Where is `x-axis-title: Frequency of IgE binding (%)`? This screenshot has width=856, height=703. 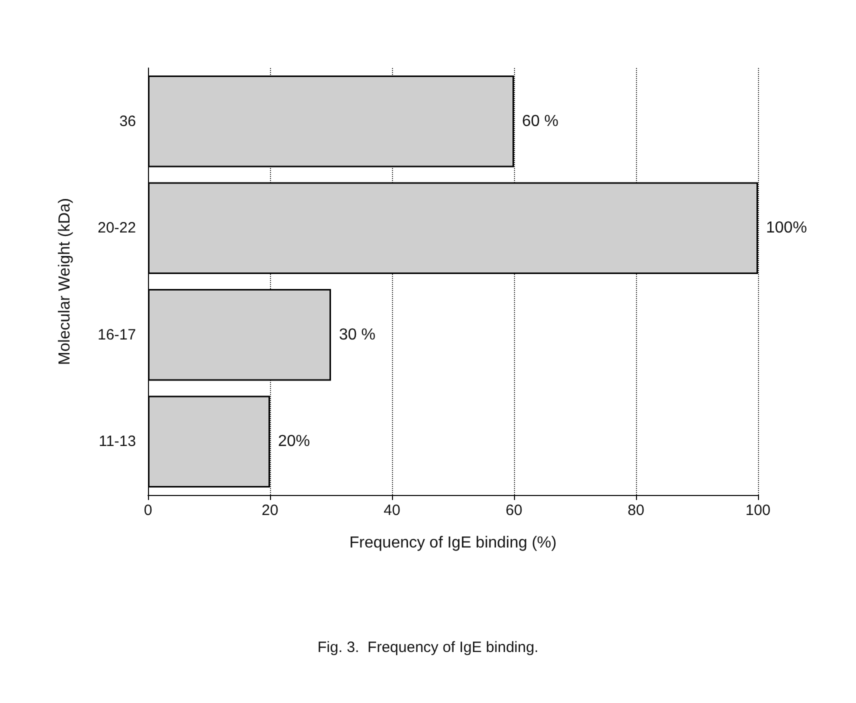 x-axis-title: Frequency of IgE binding (%) is located at coordinates (453, 543).